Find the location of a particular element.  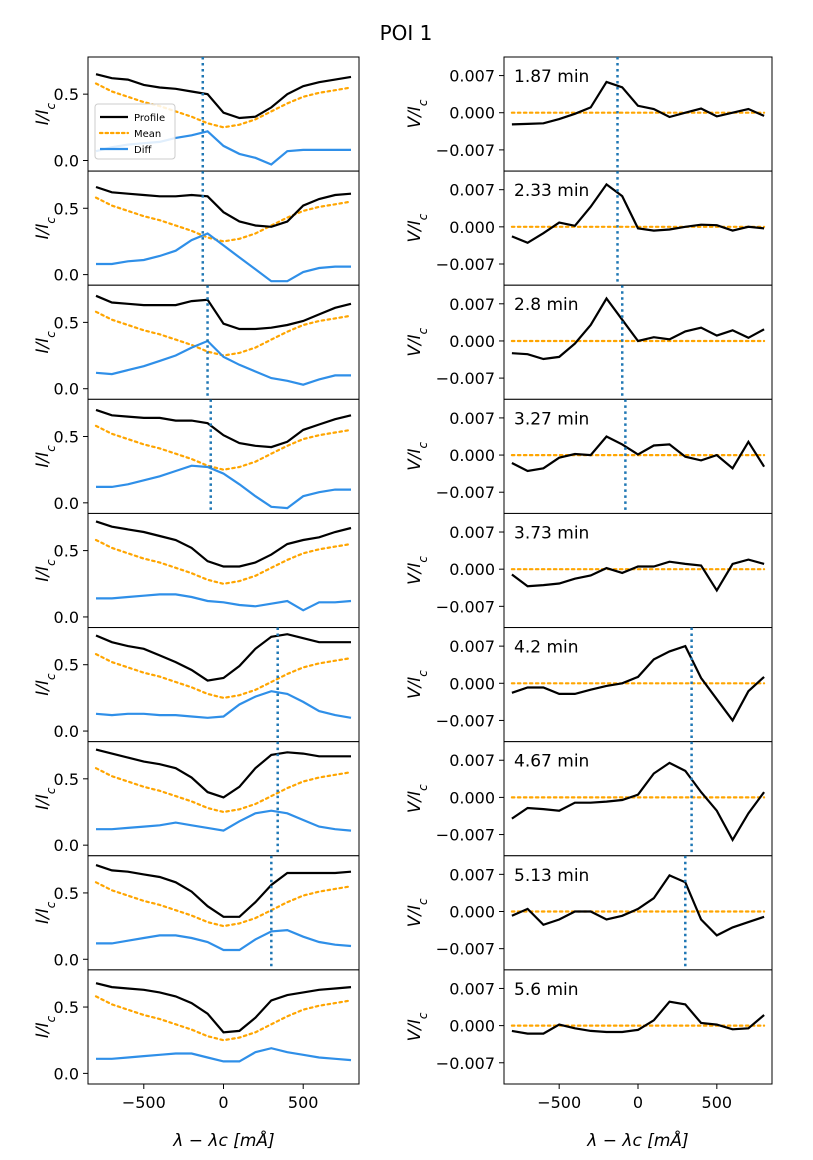

stokes-v-panel: 0.007 0.000 −0.007 V/Ic 2.33 min is located at coordinates (589, 229).